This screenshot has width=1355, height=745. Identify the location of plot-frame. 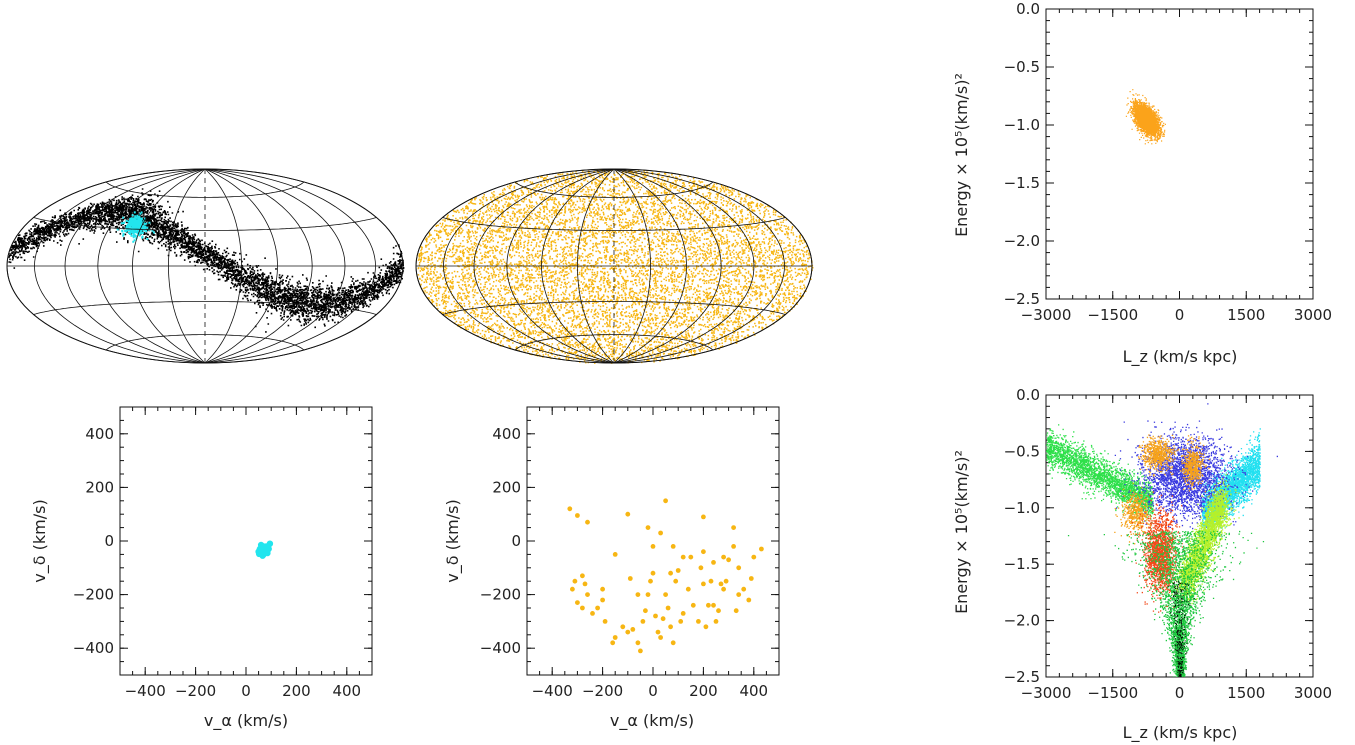
(1179, 154).